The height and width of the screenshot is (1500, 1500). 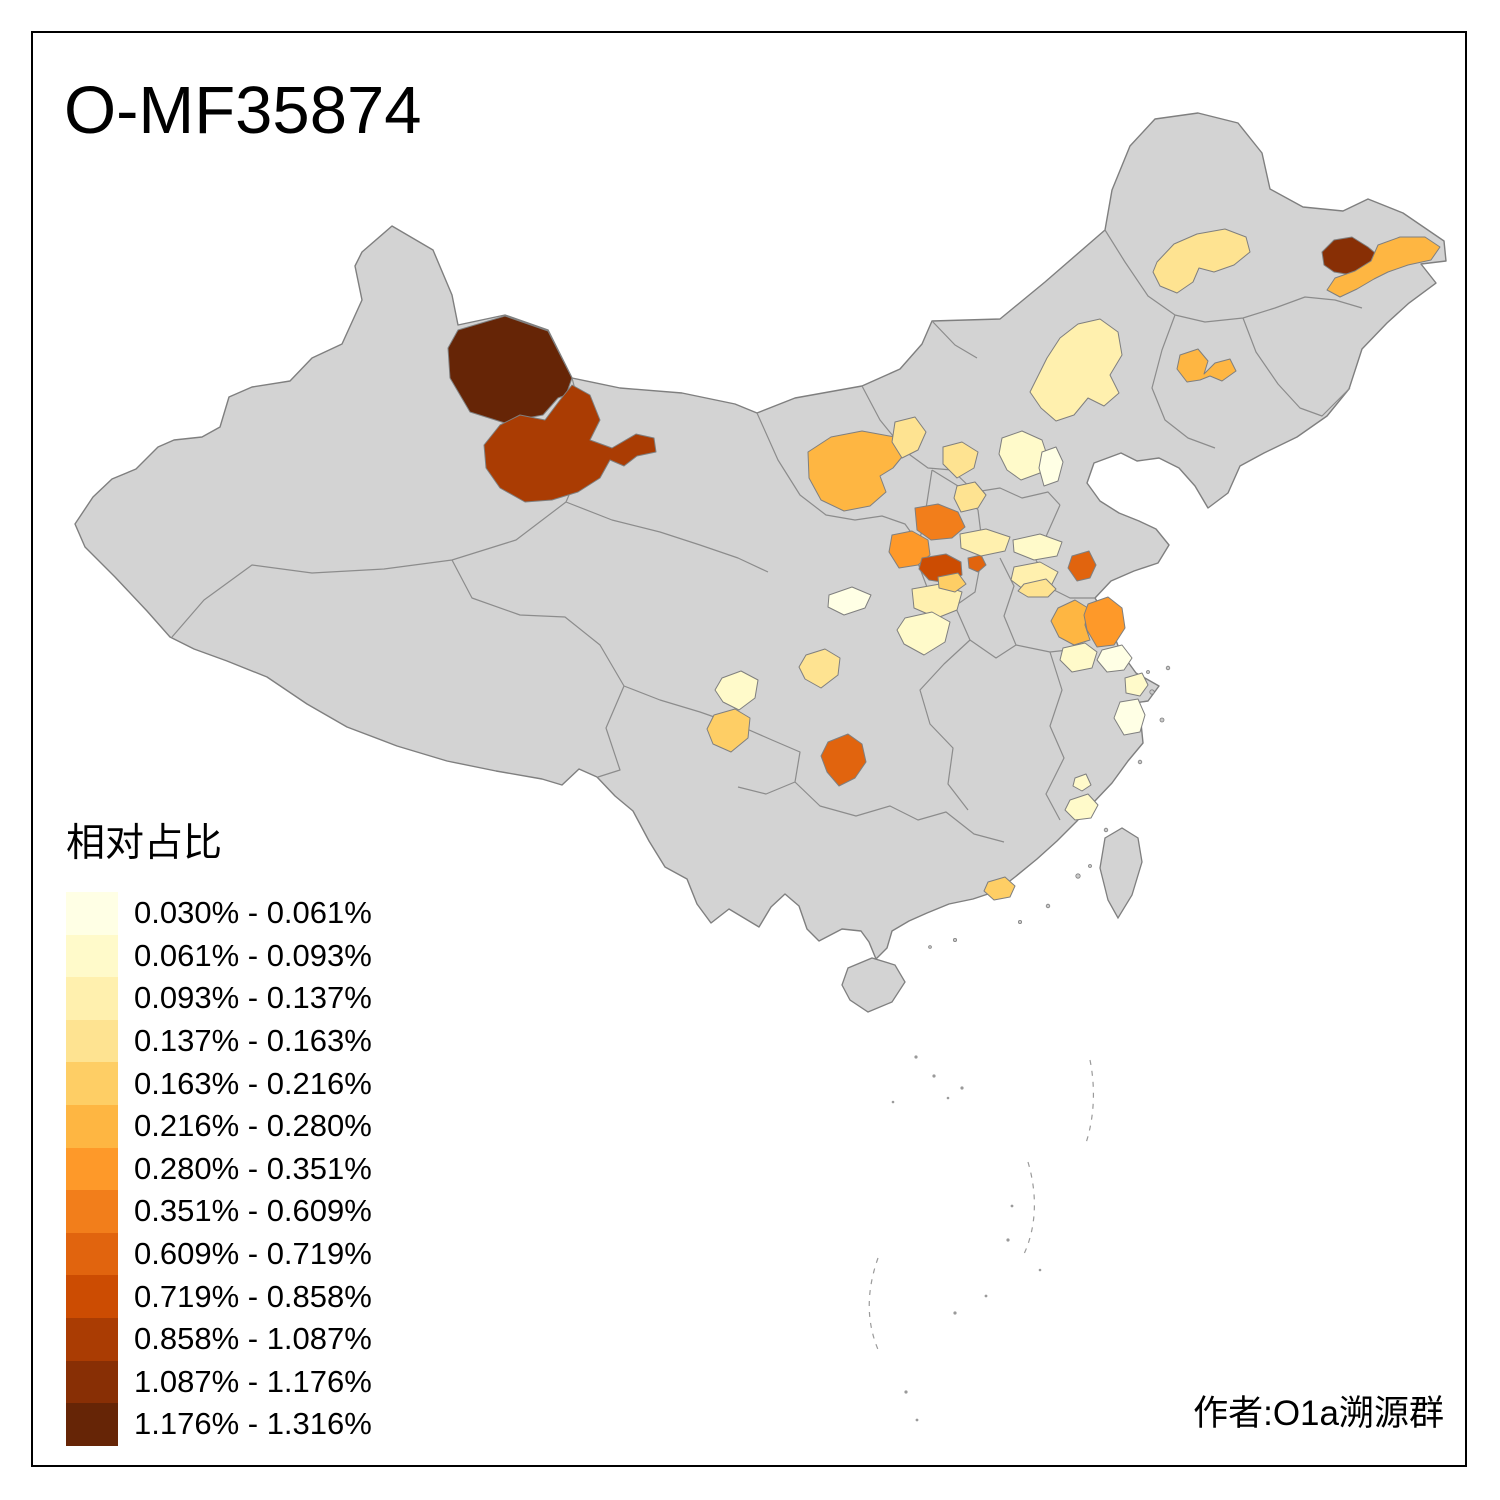 What do you see at coordinates (253, 1168) in the screenshot?
I see `legend-label: 0.280% - 0.351%` at bounding box center [253, 1168].